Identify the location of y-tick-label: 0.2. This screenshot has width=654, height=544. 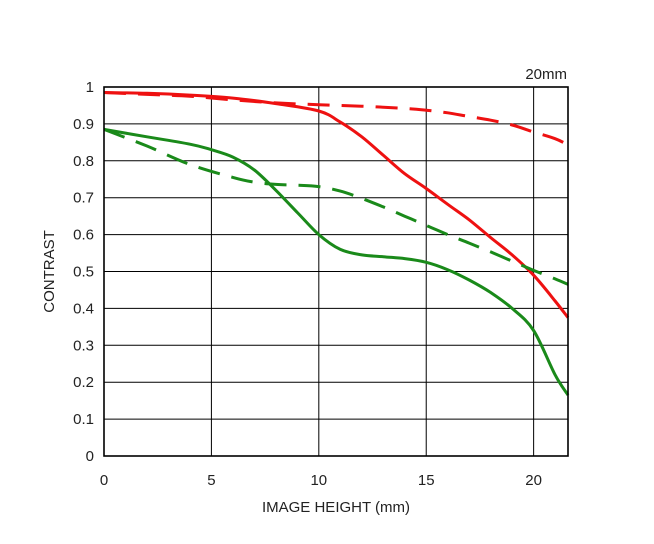
(83, 382).